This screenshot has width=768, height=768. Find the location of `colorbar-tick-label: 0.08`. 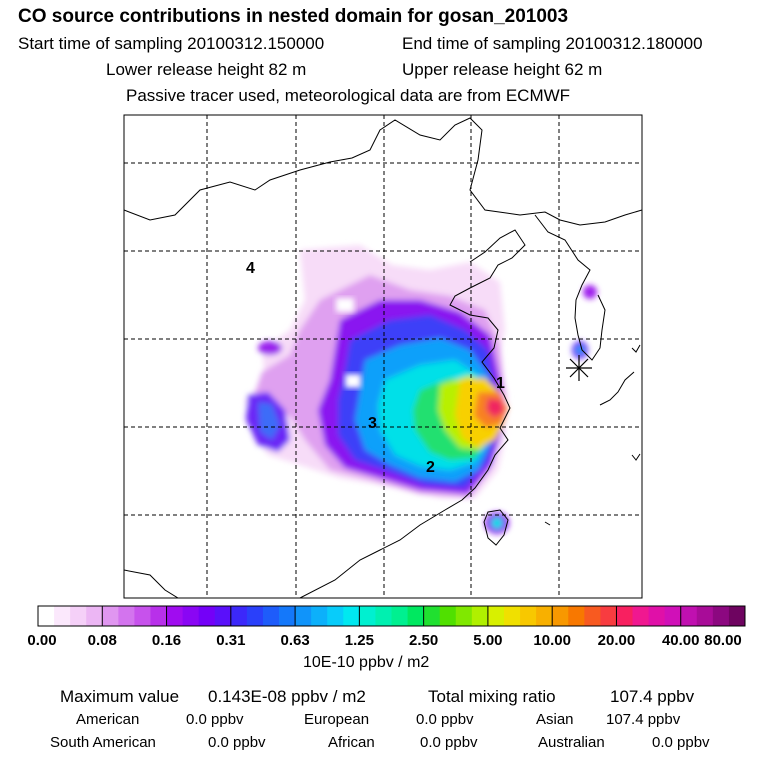

colorbar-tick-label: 0.08 is located at coordinates (102, 640).